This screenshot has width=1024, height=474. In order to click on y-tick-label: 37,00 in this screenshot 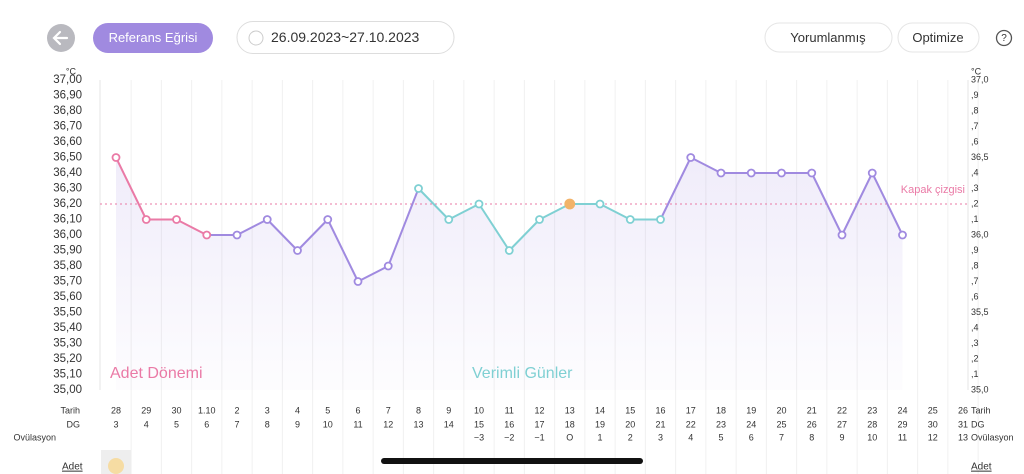, I will do `click(67, 80)`.